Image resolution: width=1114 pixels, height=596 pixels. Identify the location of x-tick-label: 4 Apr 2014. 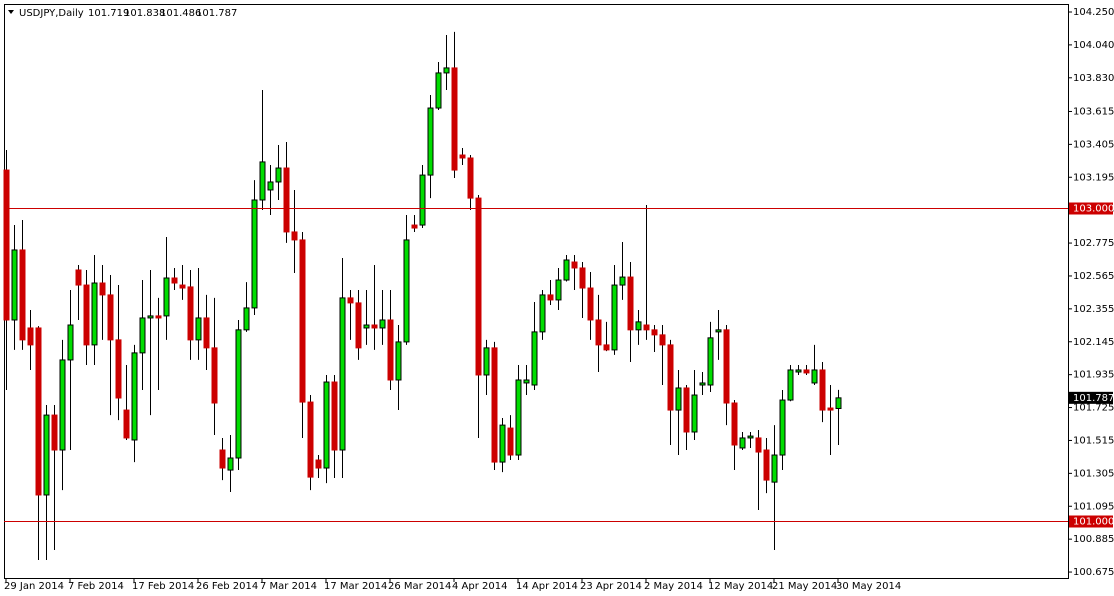
(479, 586).